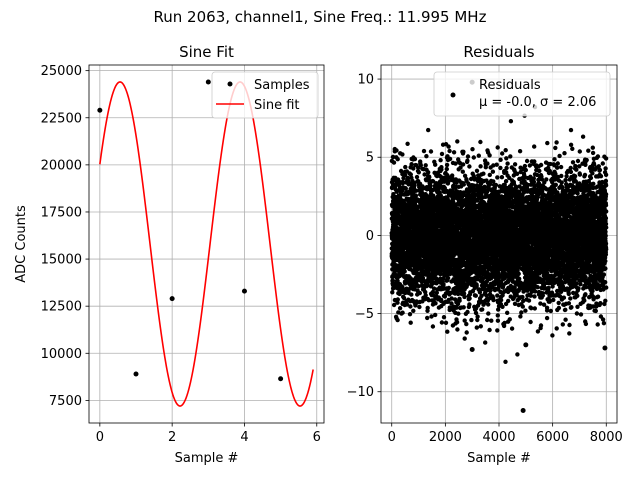 This screenshot has width=640, height=480. What do you see at coordinates (317, 437) in the screenshot?
I see `x-tick-label: 6` at bounding box center [317, 437].